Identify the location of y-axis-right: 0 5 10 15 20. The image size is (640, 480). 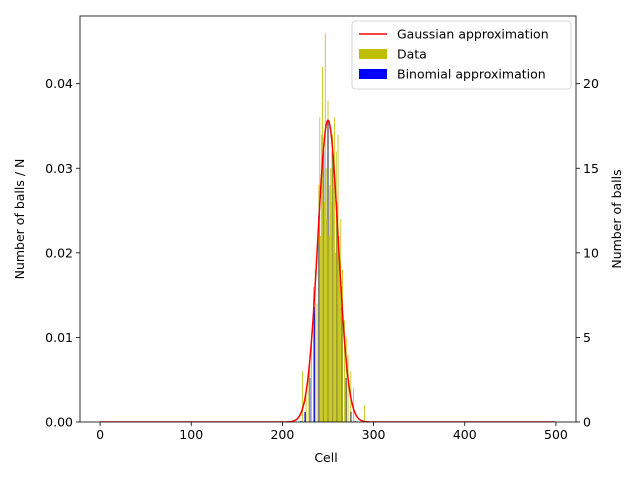
(587, 253).